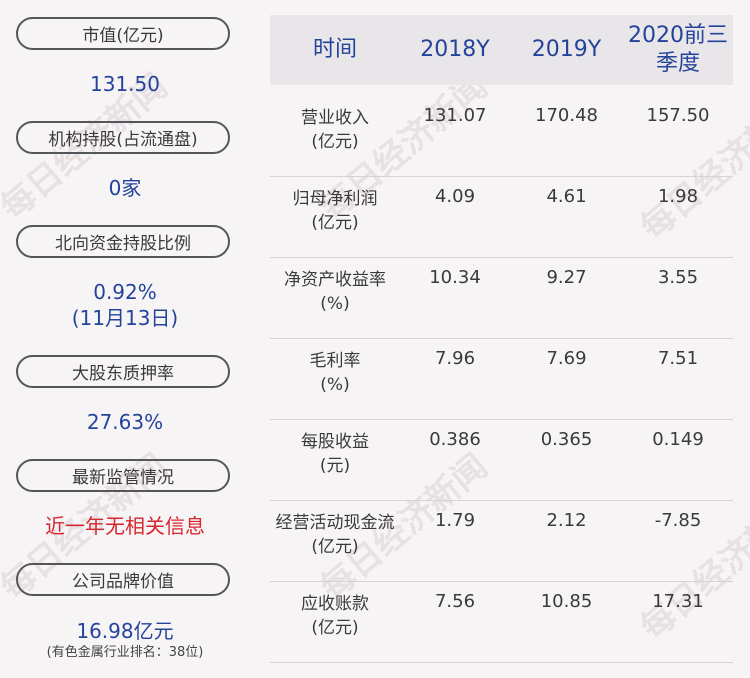 The image size is (750, 678). What do you see at coordinates (678, 439) in the screenshot?
I see `cell-2020: 0.149` at bounding box center [678, 439].